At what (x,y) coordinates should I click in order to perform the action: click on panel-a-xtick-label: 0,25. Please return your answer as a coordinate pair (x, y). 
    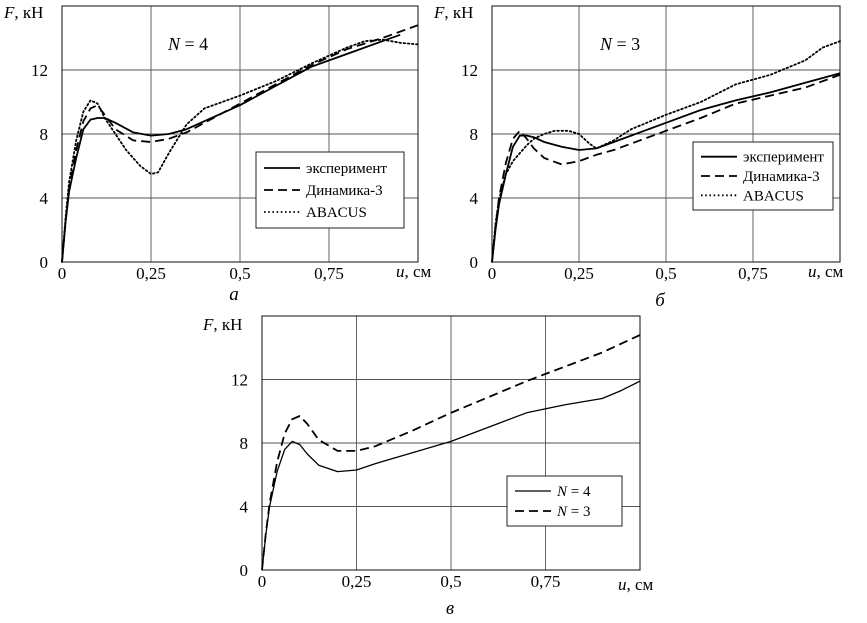
    Looking at the image, I should click on (151, 273).